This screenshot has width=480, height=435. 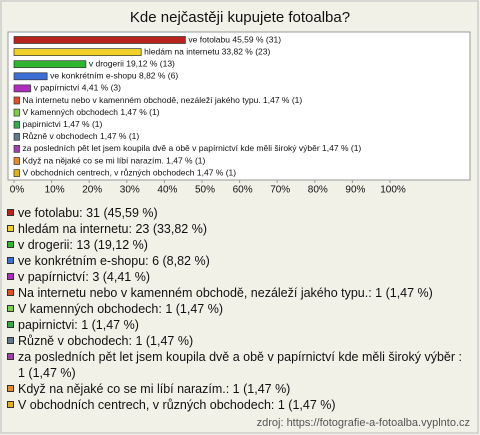 What do you see at coordinates (237, 277) in the screenshot?
I see `legend-item: v papírnictví: 3 (4,41 %)` at bounding box center [237, 277].